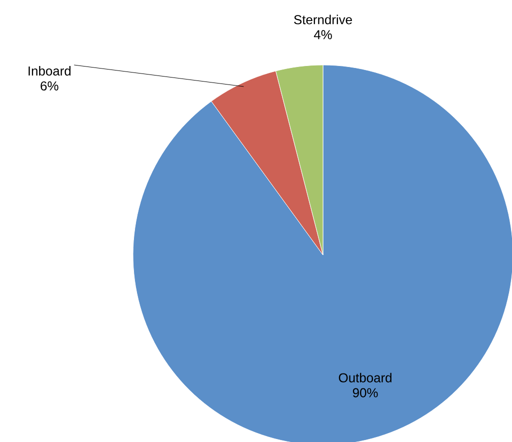 Image resolution: width=512 pixels, height=442 pixels. What do you see at coordinates (365, 377) in the screenshot?
I see `slice-label: Outboard` at bounding box center [365, 377].